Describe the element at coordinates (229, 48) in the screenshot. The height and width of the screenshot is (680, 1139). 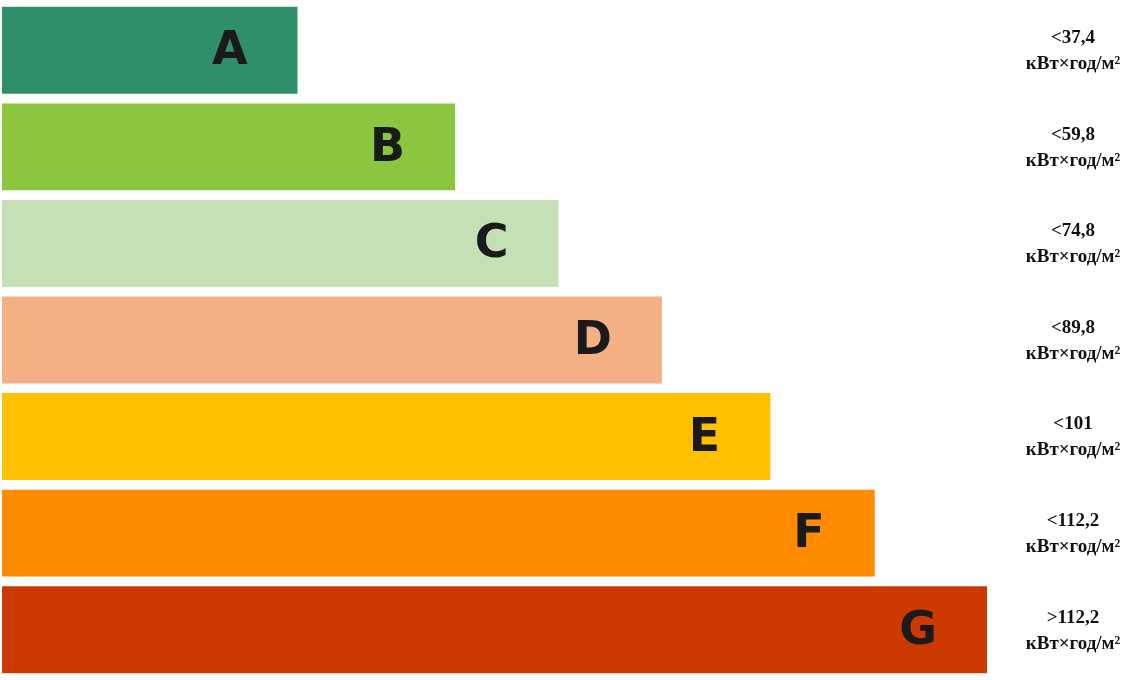
I see `y-tick-label: A` at that location.